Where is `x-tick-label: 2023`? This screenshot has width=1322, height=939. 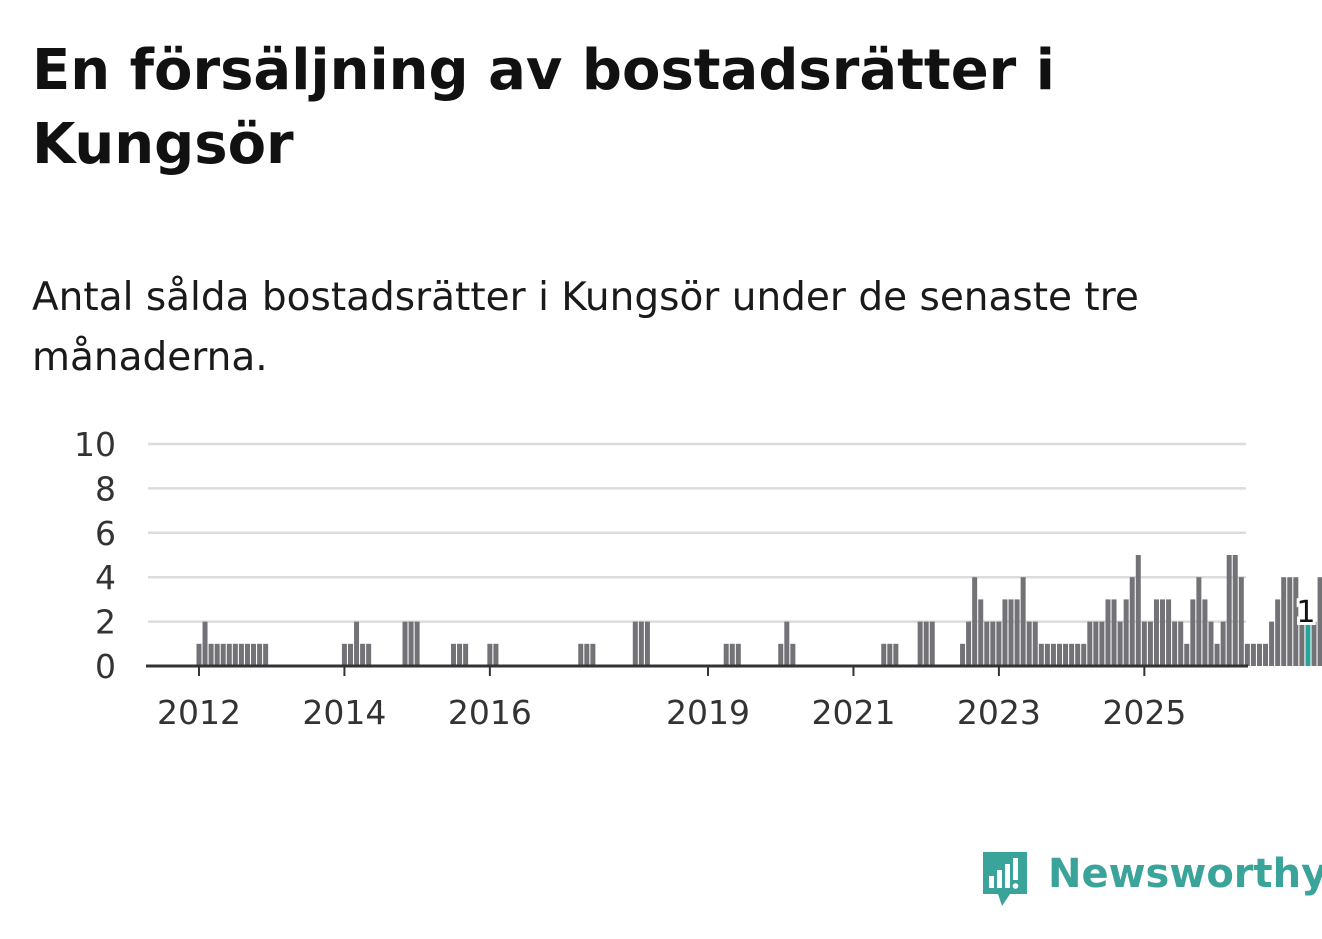
x-tick-label: 2023 is located at coordinates (999, 712).